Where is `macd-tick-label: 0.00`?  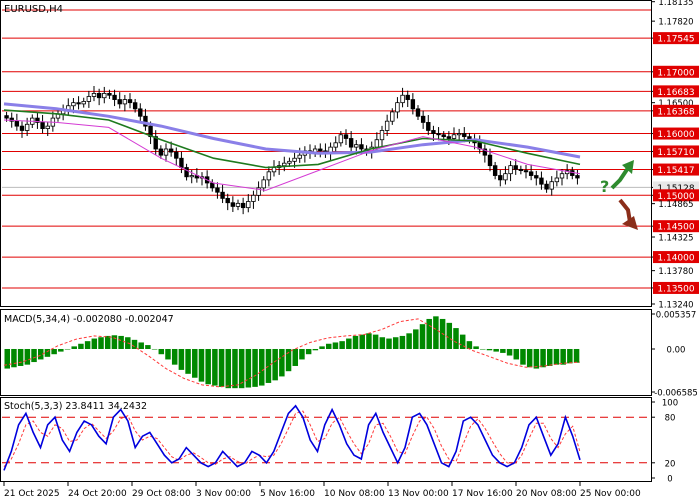
macd-tick-label: 0.00 is located at coordinates (676, 350).